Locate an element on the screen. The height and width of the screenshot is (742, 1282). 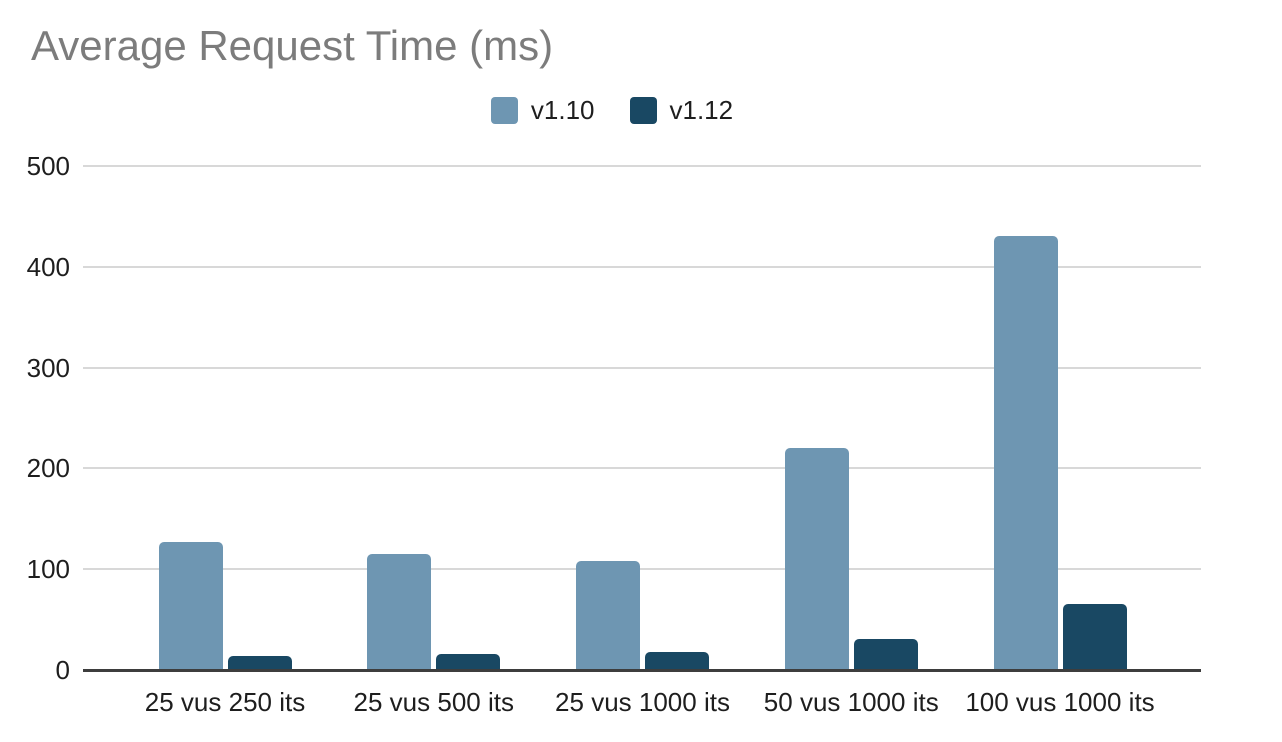
x-axis-category-label: 25 vus 1000 its is located at coordinates (642, 702).